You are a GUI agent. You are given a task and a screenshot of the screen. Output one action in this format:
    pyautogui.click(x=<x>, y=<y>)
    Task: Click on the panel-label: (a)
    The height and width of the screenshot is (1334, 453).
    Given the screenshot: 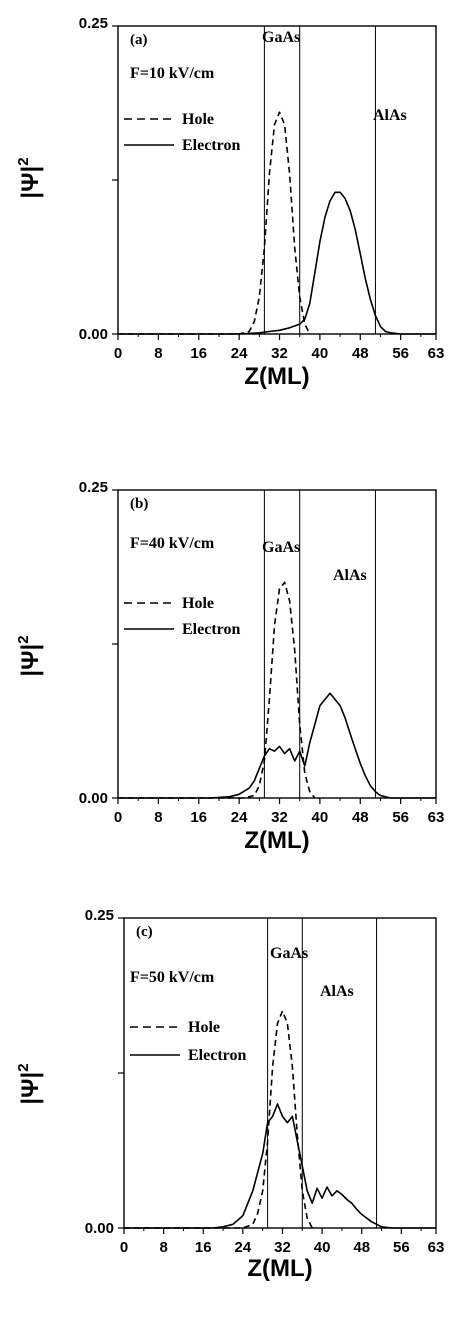 What is the action you would take?
    pyautogui.click(x=139, y=40)
    